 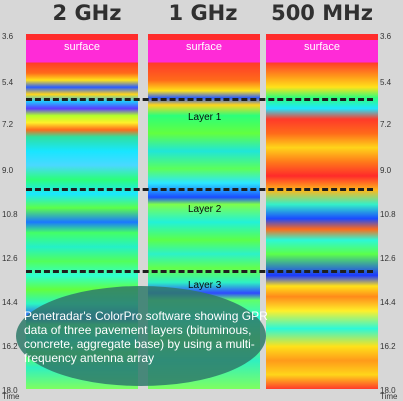 I want to click on right-time-axis: 3.6 5.4 7.2 9.0 10.8 12.6 14.4 16.2 18.0, so click(x=391, y=211).